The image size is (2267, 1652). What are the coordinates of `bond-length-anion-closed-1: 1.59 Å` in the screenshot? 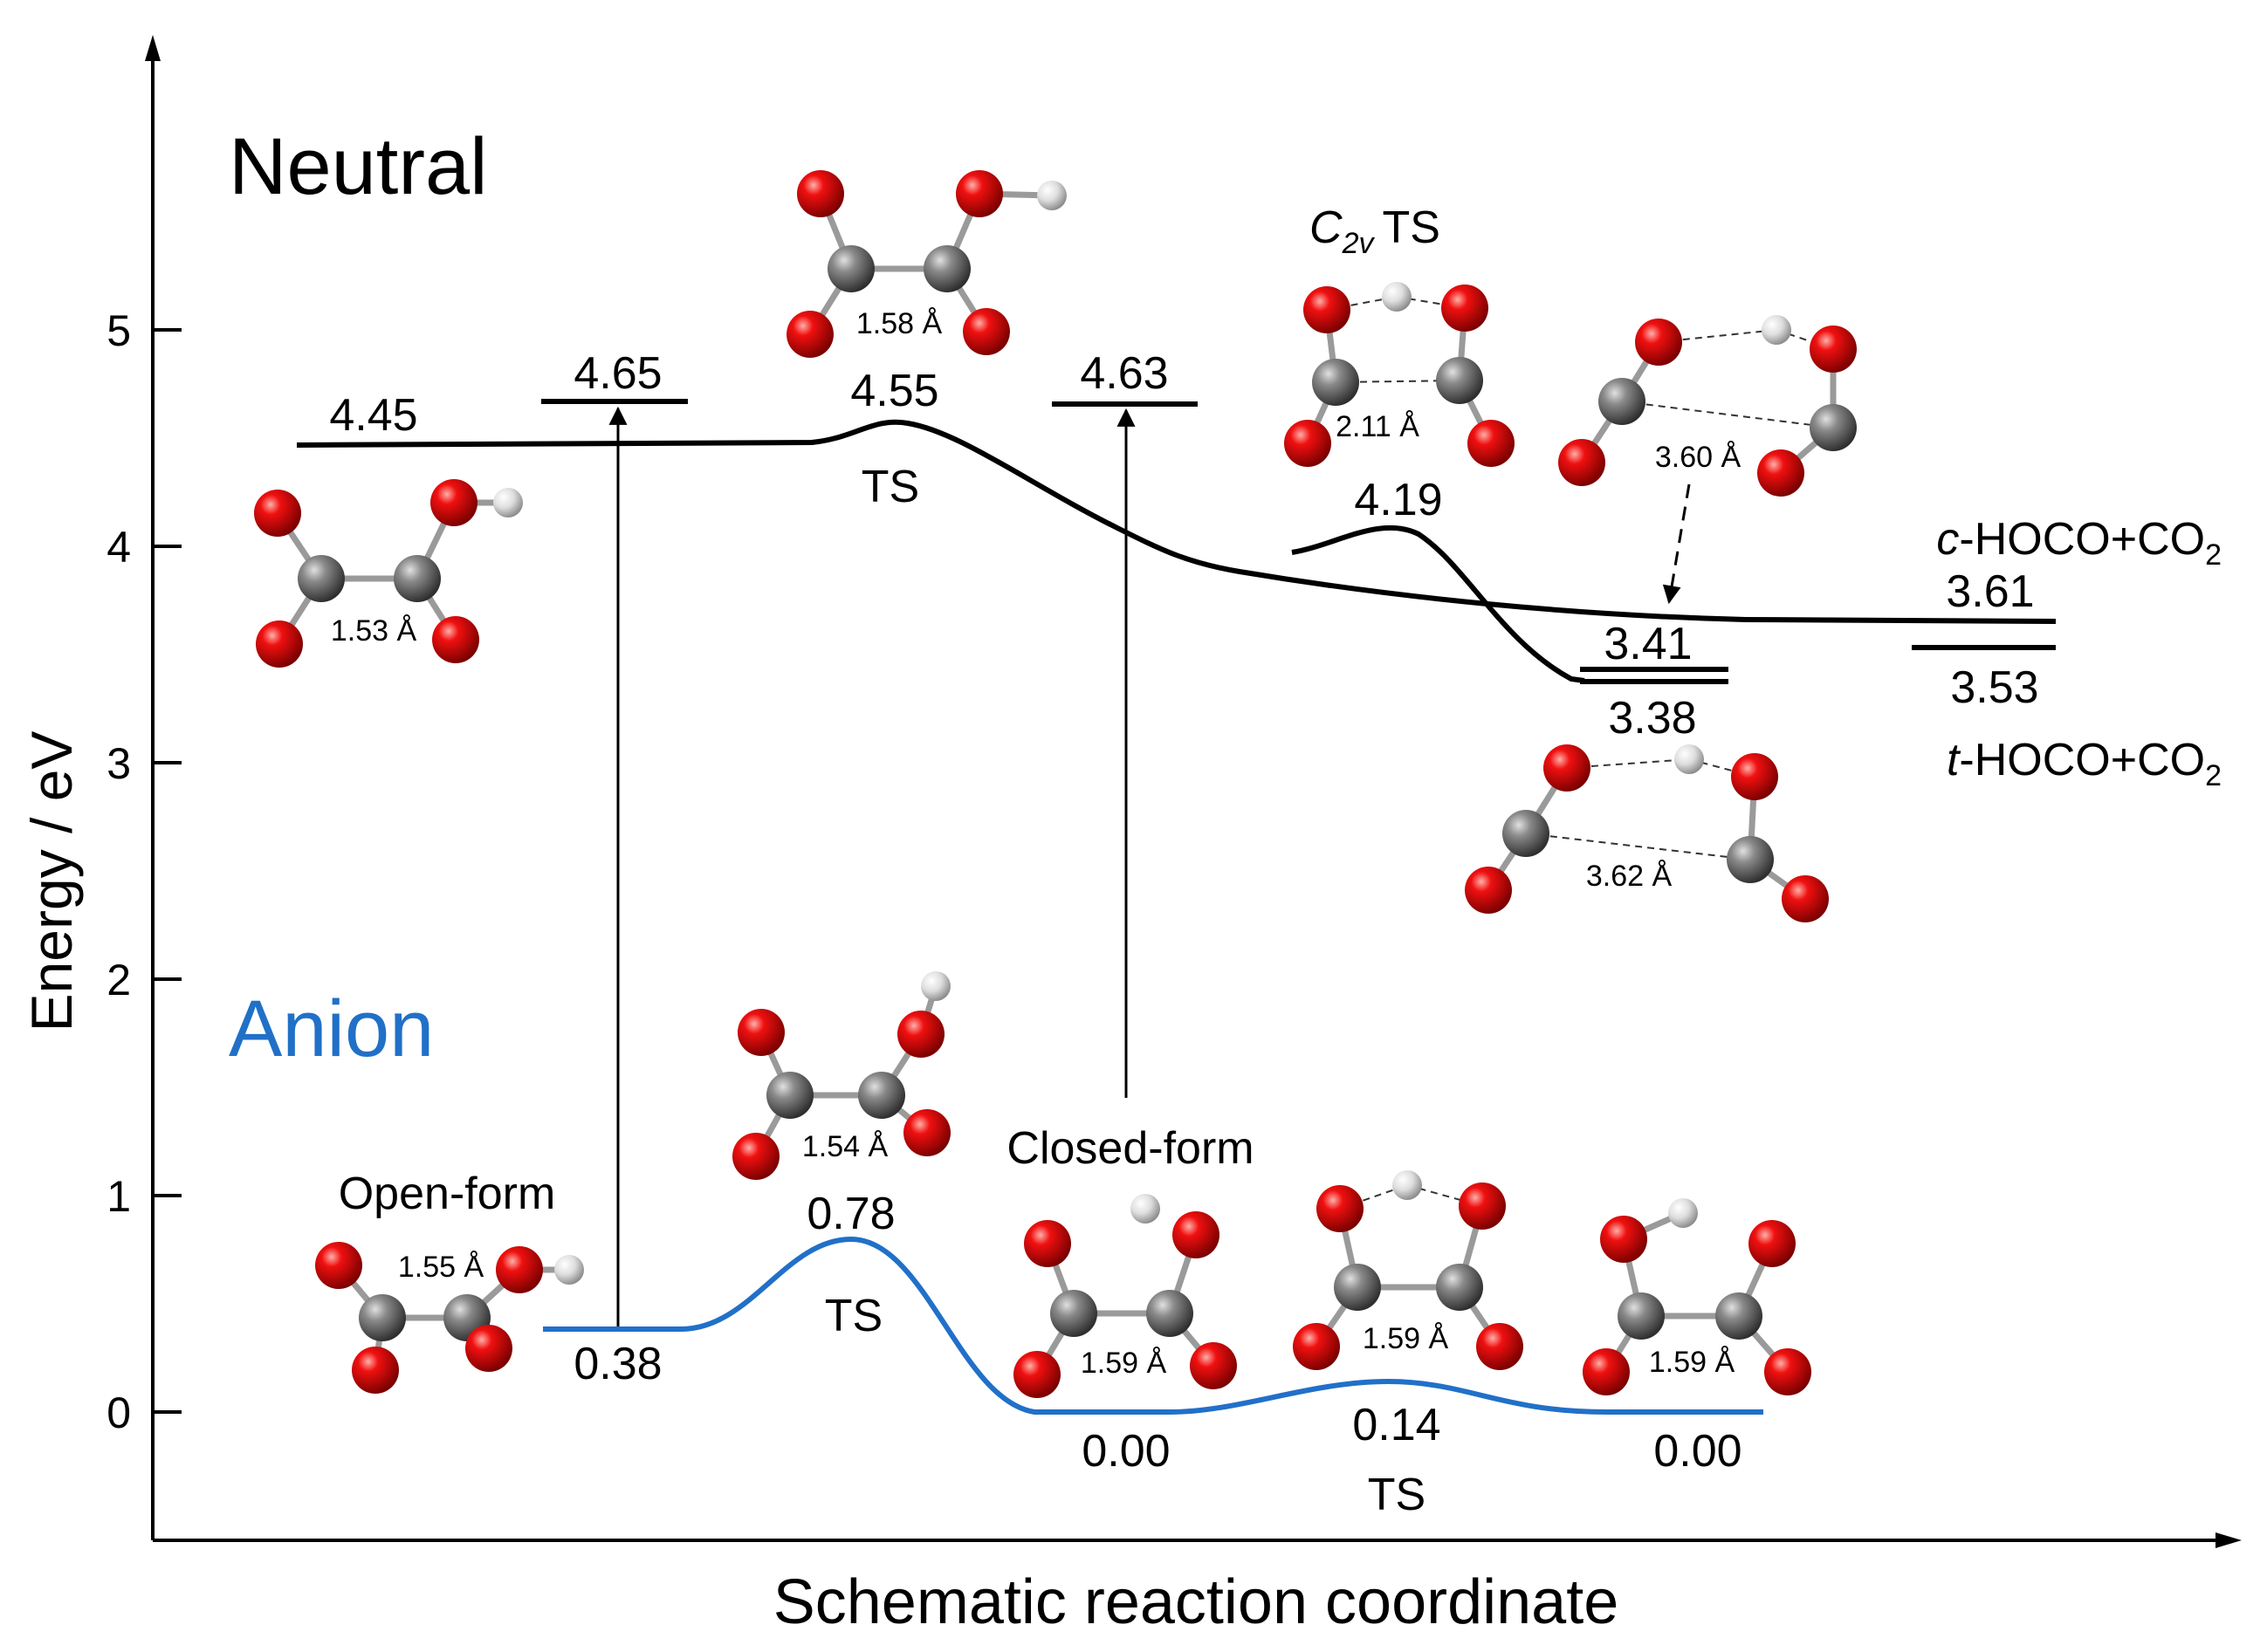 It's located at (1124, 1363).